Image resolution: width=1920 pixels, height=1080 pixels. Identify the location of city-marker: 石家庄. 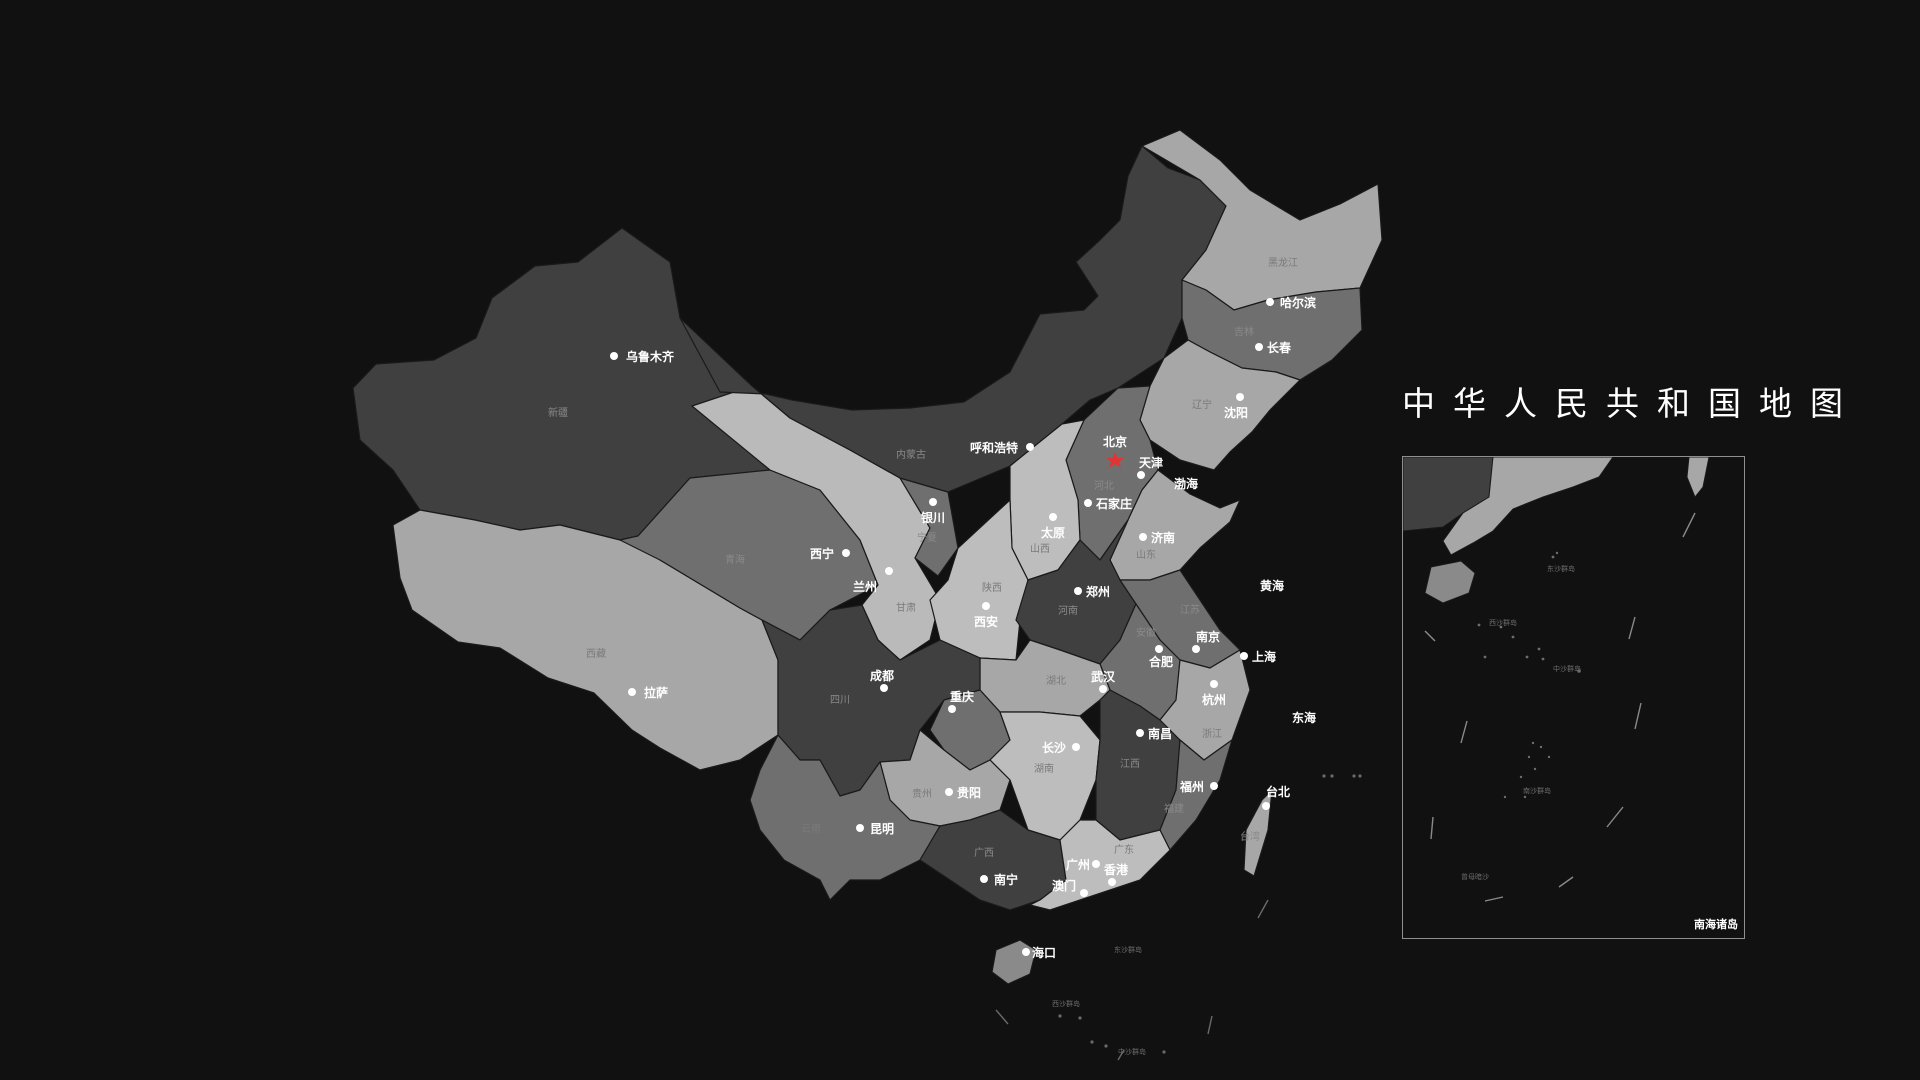
(1108, 503).